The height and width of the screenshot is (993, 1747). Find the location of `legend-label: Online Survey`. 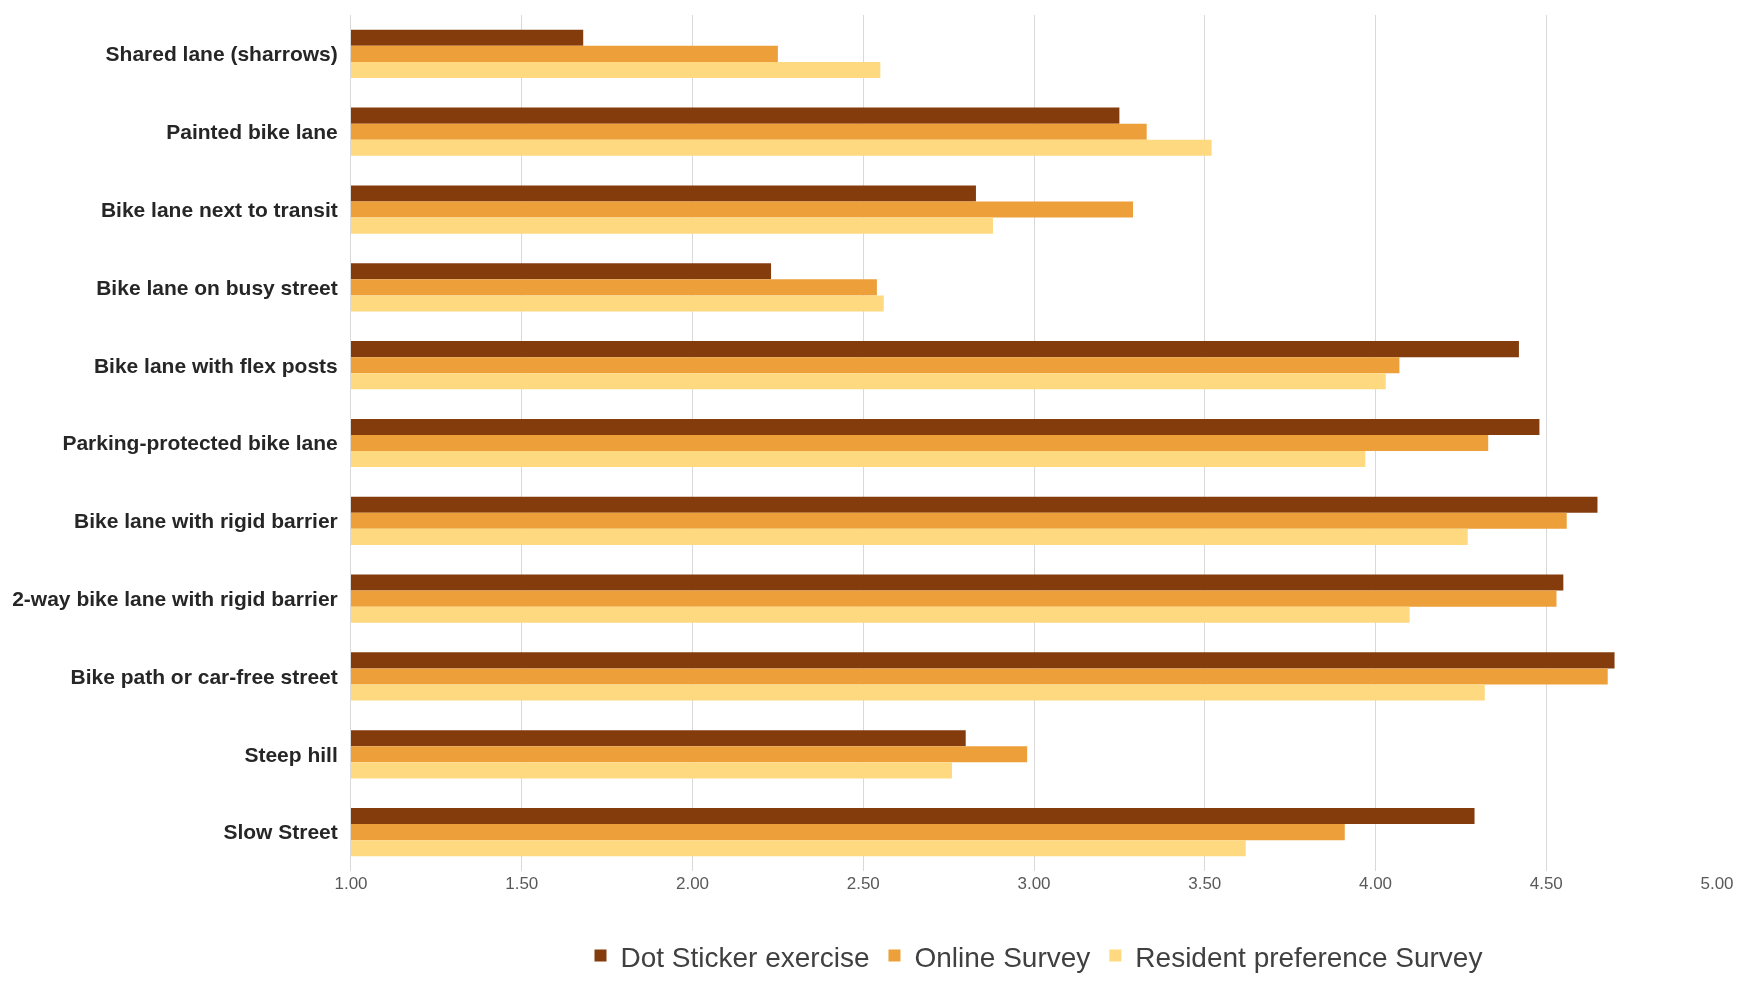

legend-label: Online Survey is located at coordinates (1002, 957).